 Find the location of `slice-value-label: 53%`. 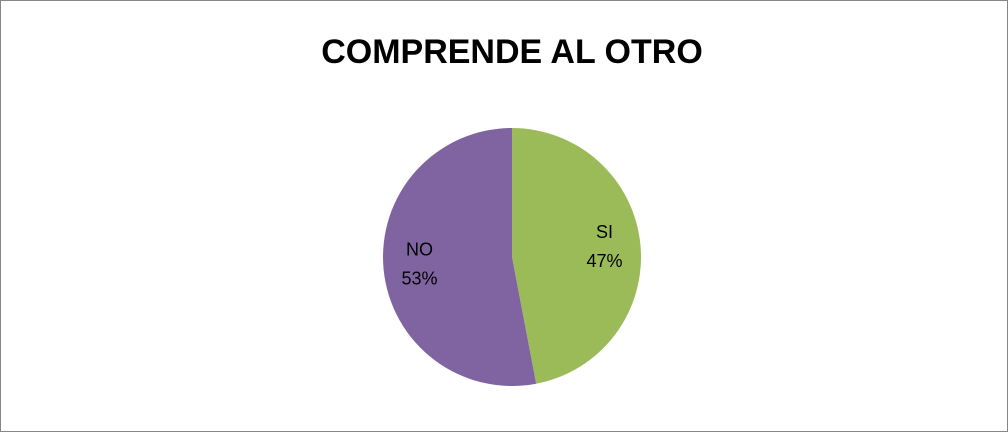

slice-value-label: 53% is located at coordinates (420, 278).